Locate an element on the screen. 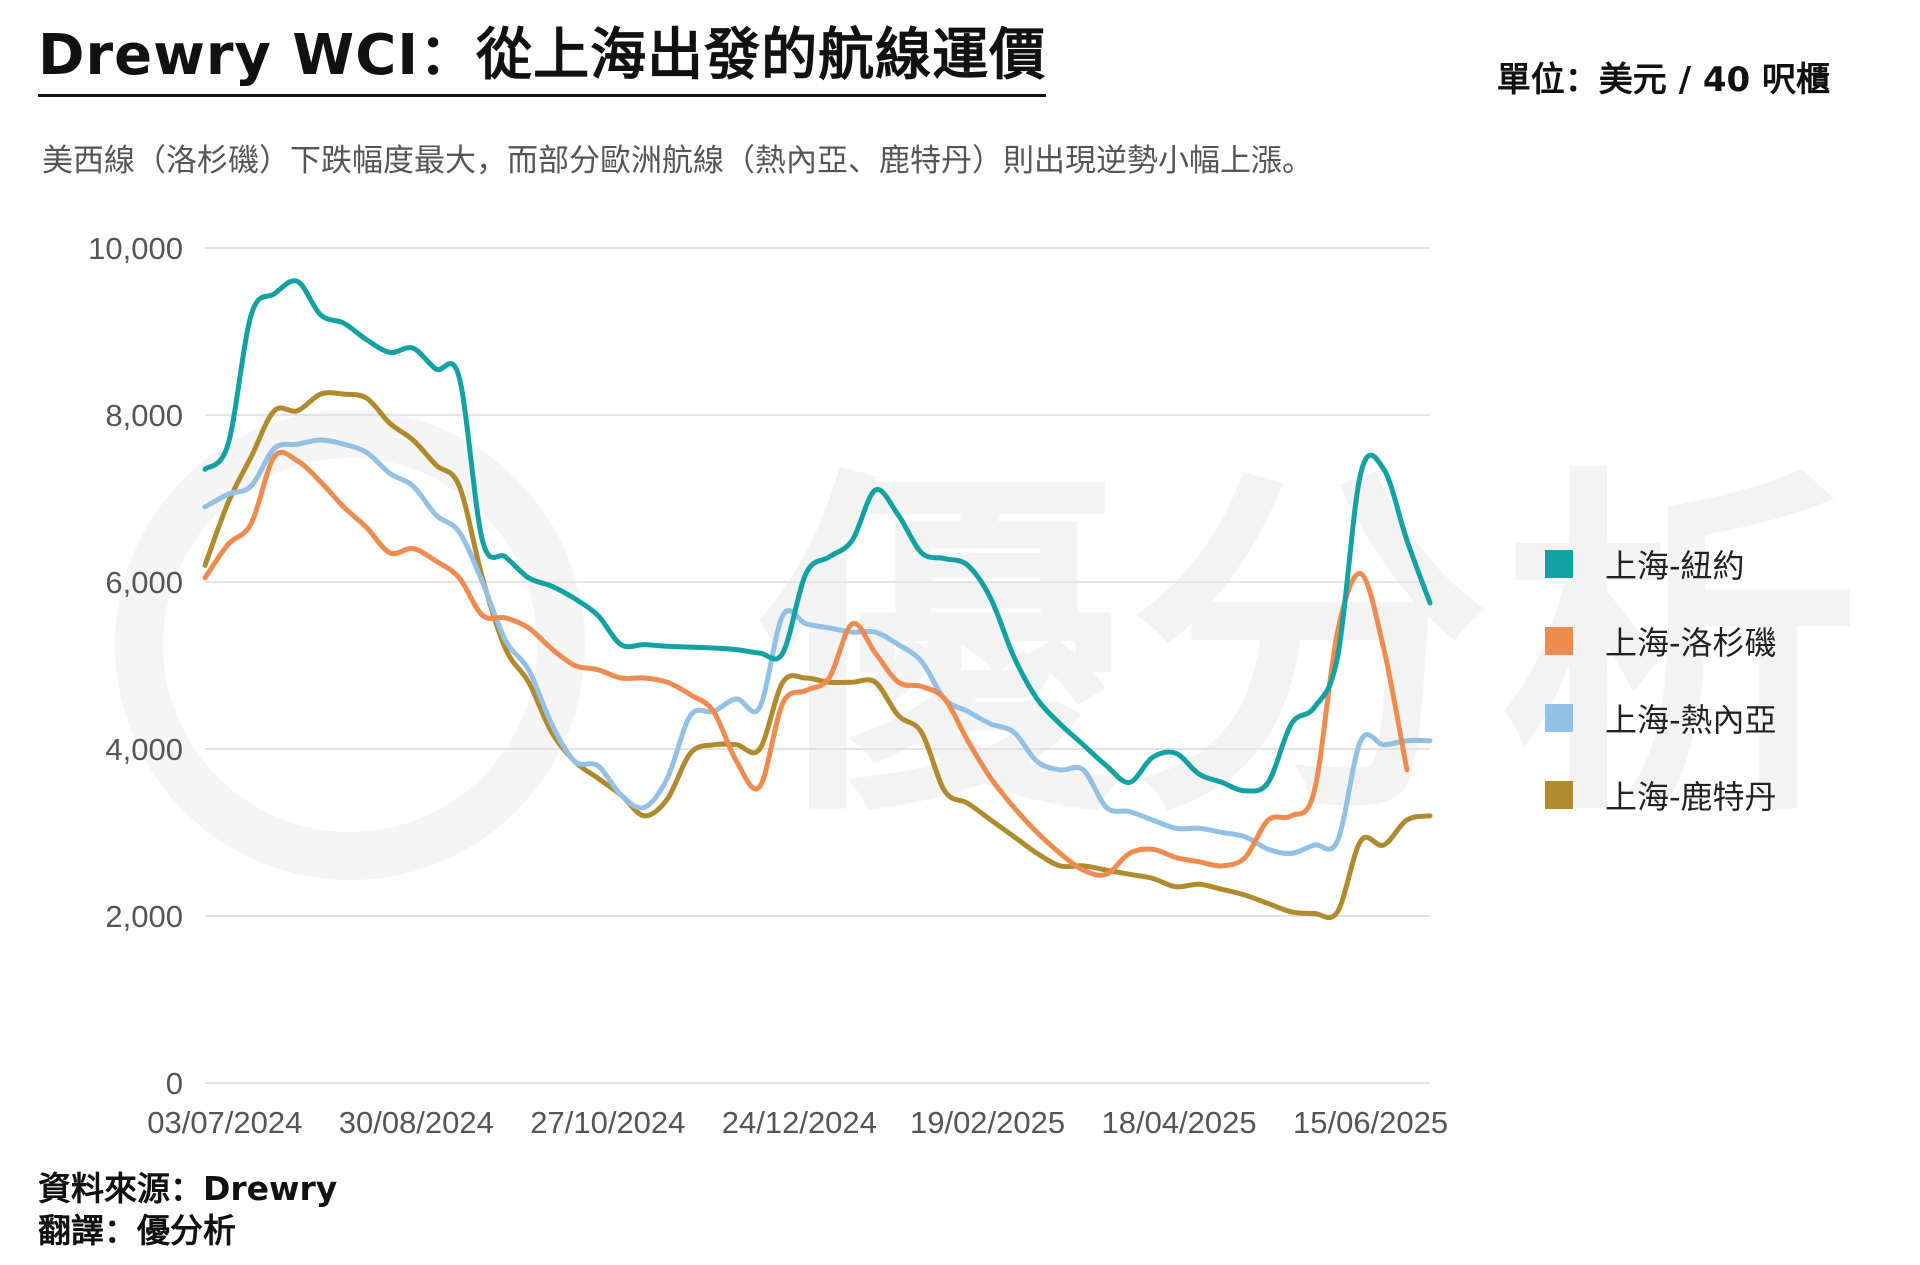 This screenshot has width=1920, height=1265. y-tick-label: 6,000 is located at coordinates (144, 582).